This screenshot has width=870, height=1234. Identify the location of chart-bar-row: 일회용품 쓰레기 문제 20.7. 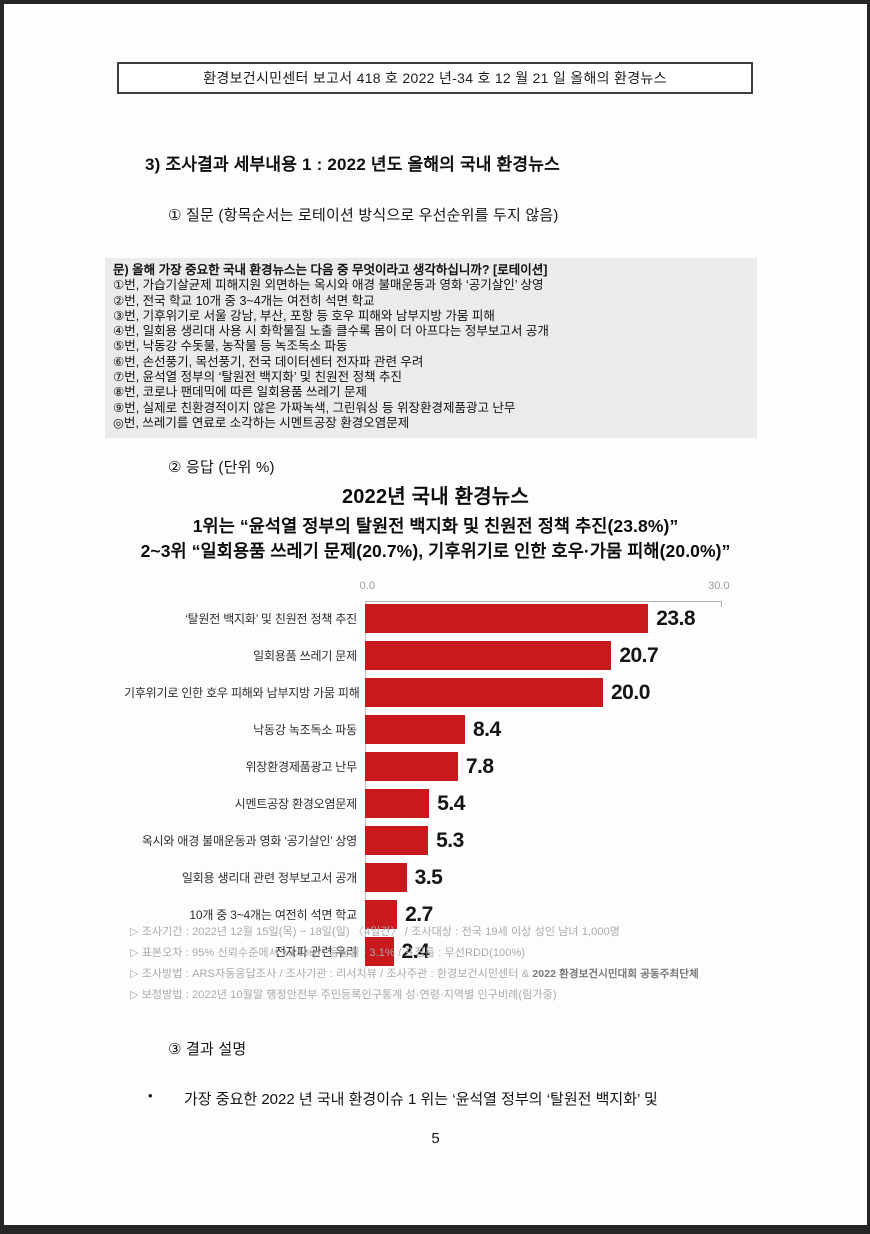
(423, 655).